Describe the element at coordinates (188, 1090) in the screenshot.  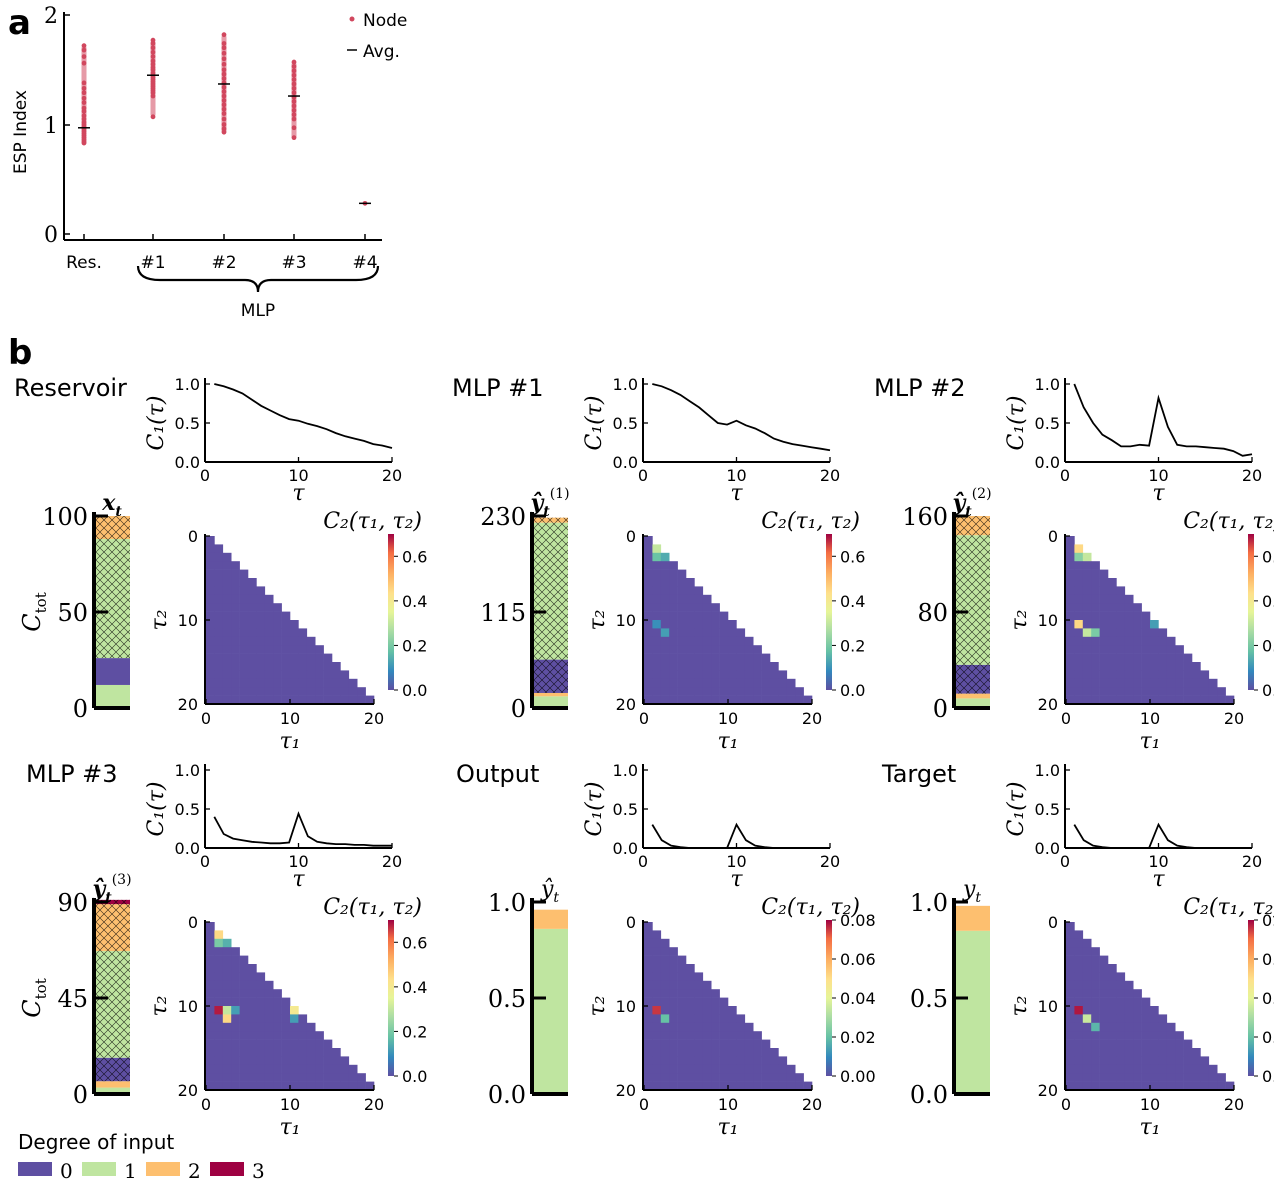
I see `c2-ytick-label: 20` at that location.